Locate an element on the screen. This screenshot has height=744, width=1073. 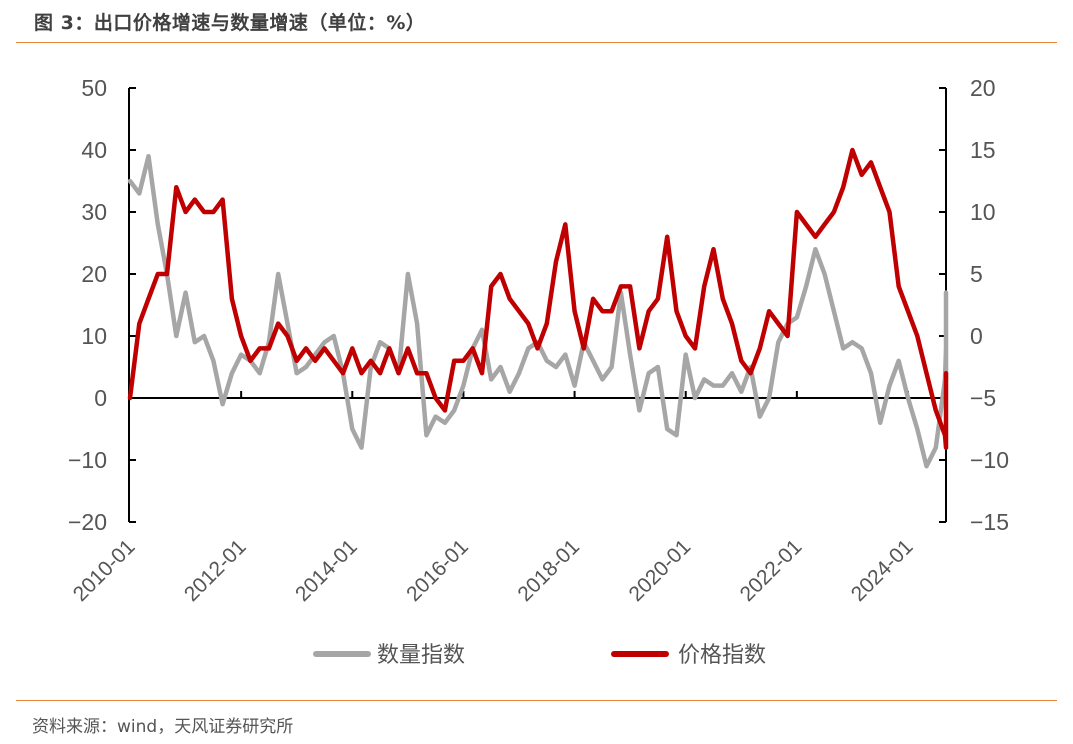
left-y-tick-label: 20 is located at coordinates (94, 274).